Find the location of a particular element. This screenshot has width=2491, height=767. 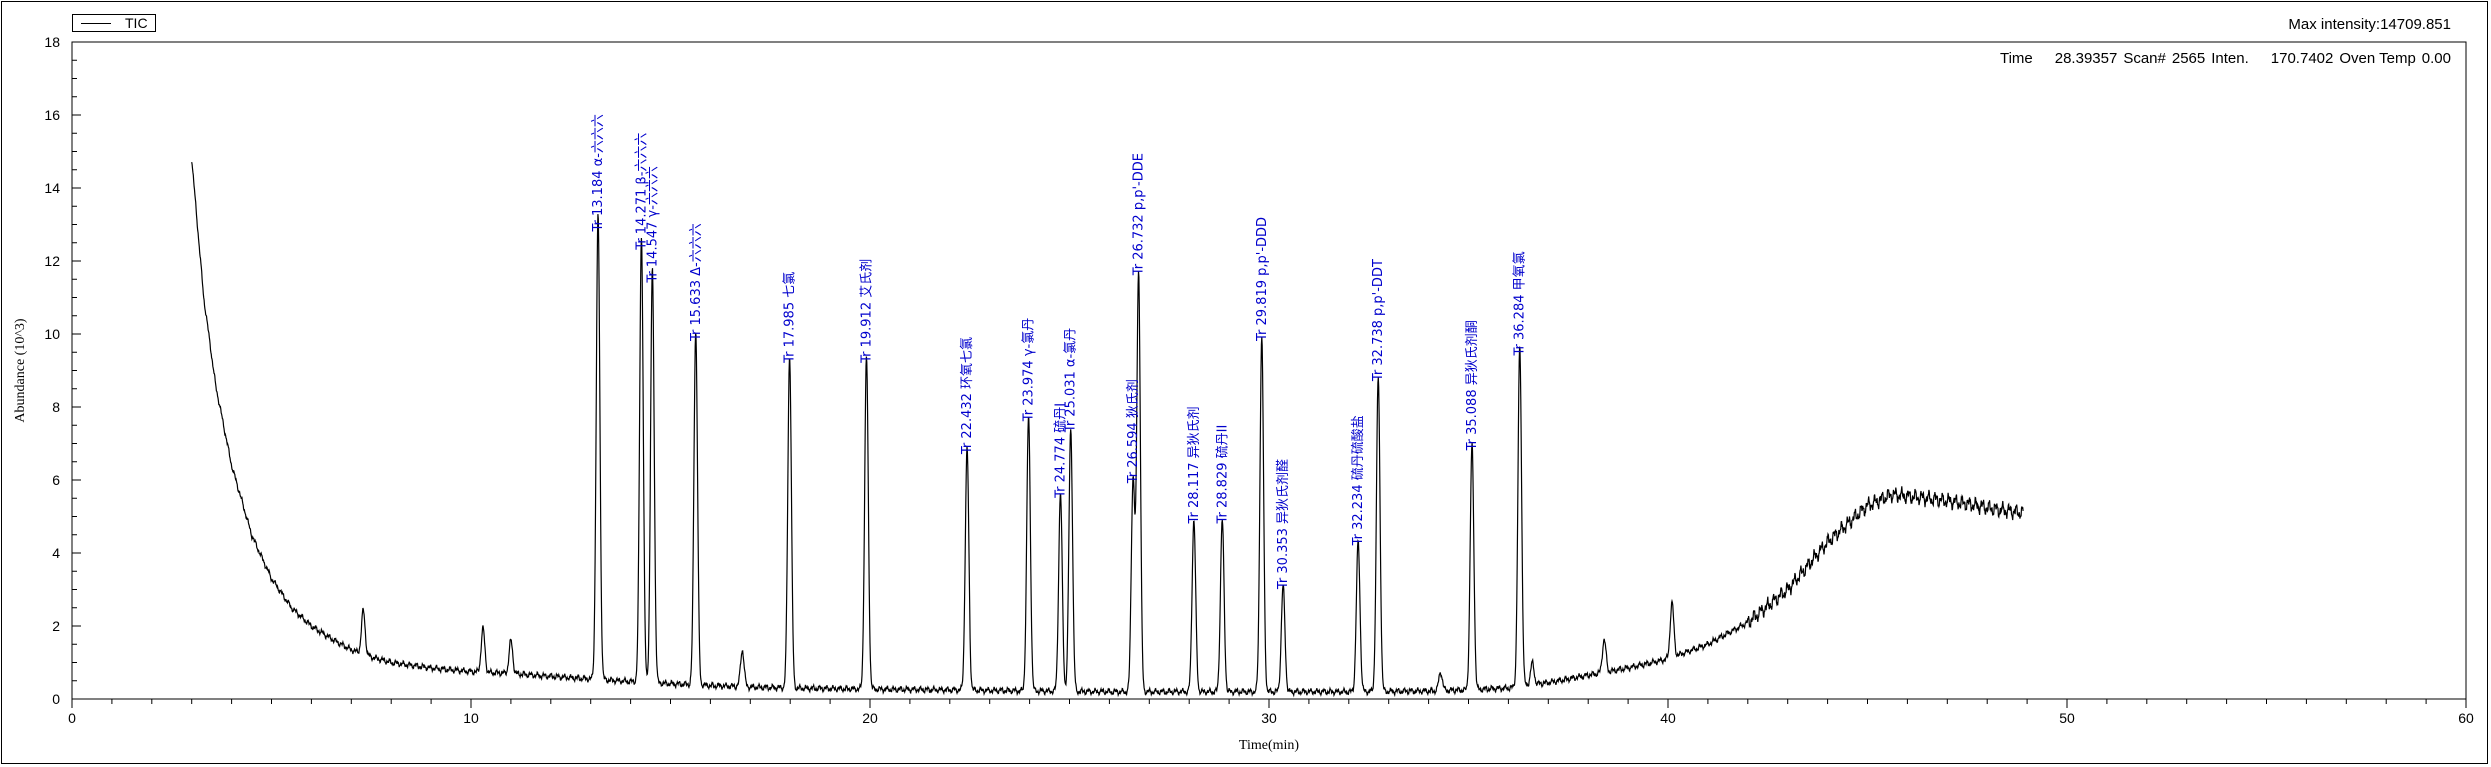

x-tick-label: 50 is located at coordinates (2067, 718).